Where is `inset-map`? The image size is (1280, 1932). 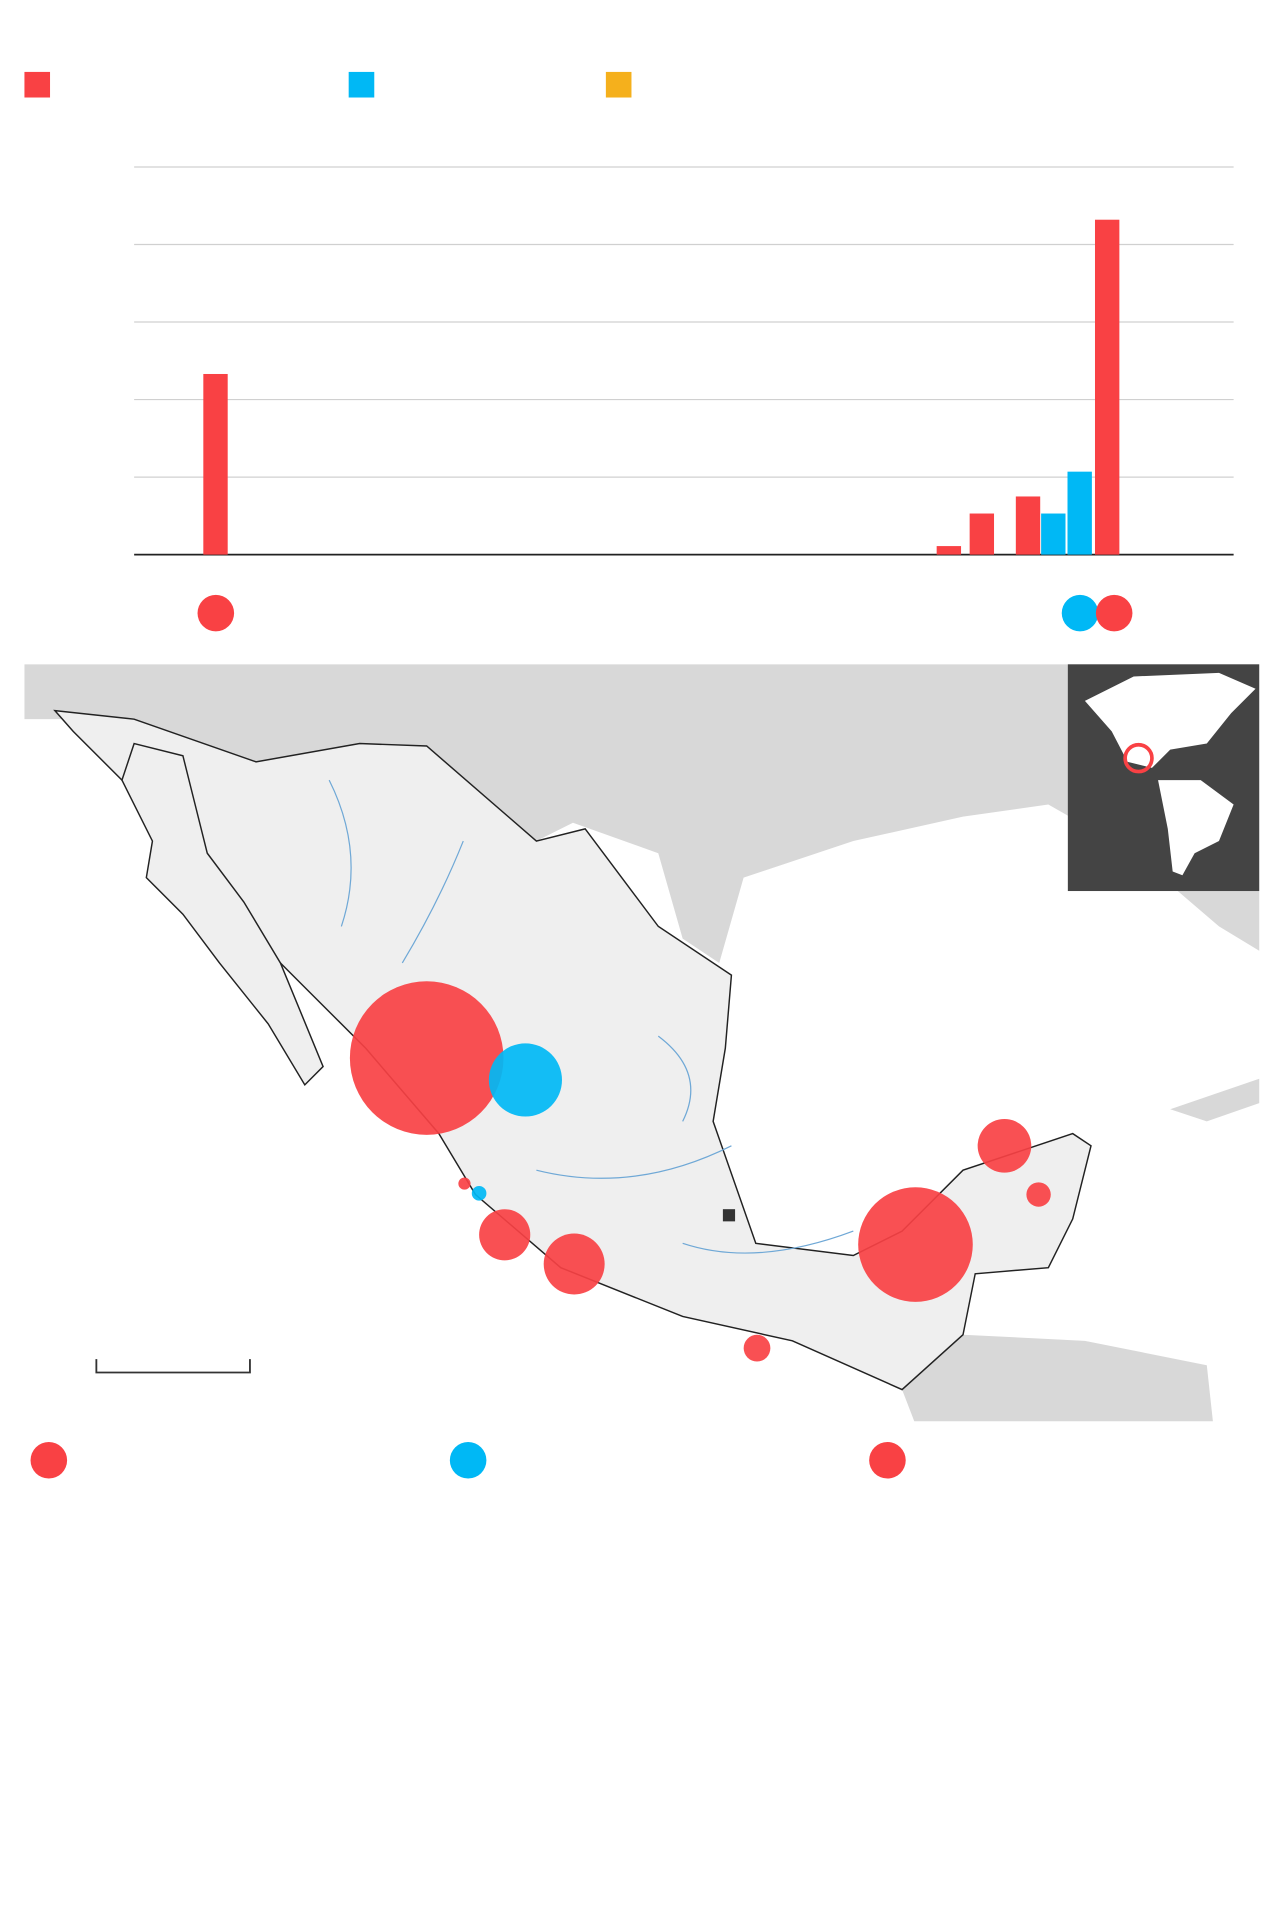 inset-map is located at coordinates (1163, 778).